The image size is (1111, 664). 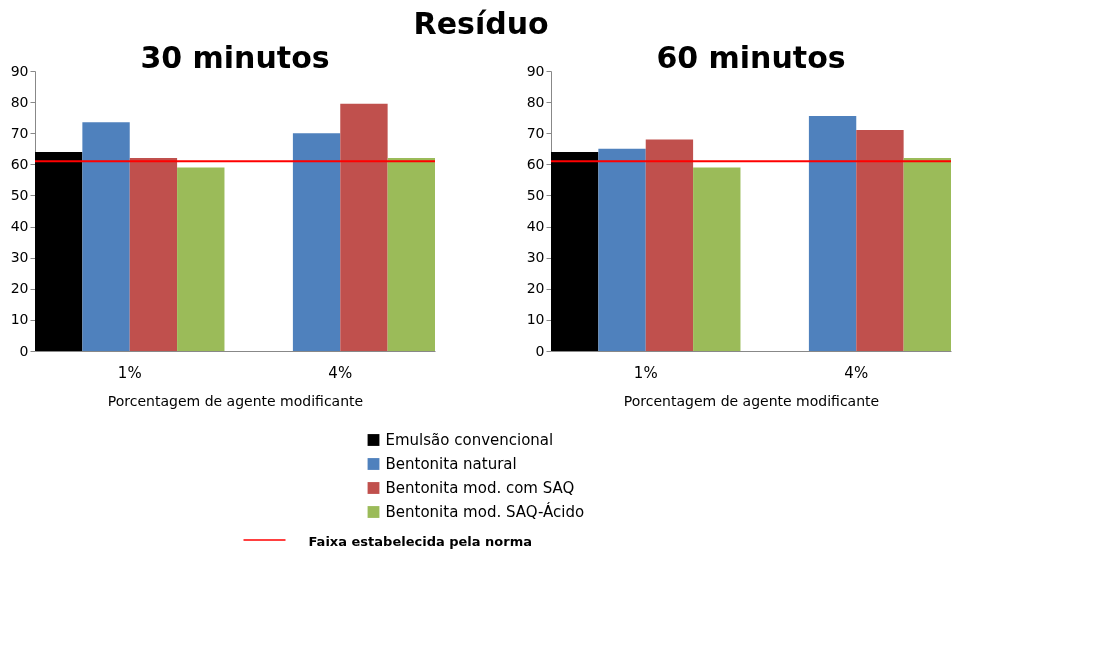 What do you see at coordinates (235, 57) in the screenshot?
I see `chart-title: 30 minutos` at bounding box center [235, 57].